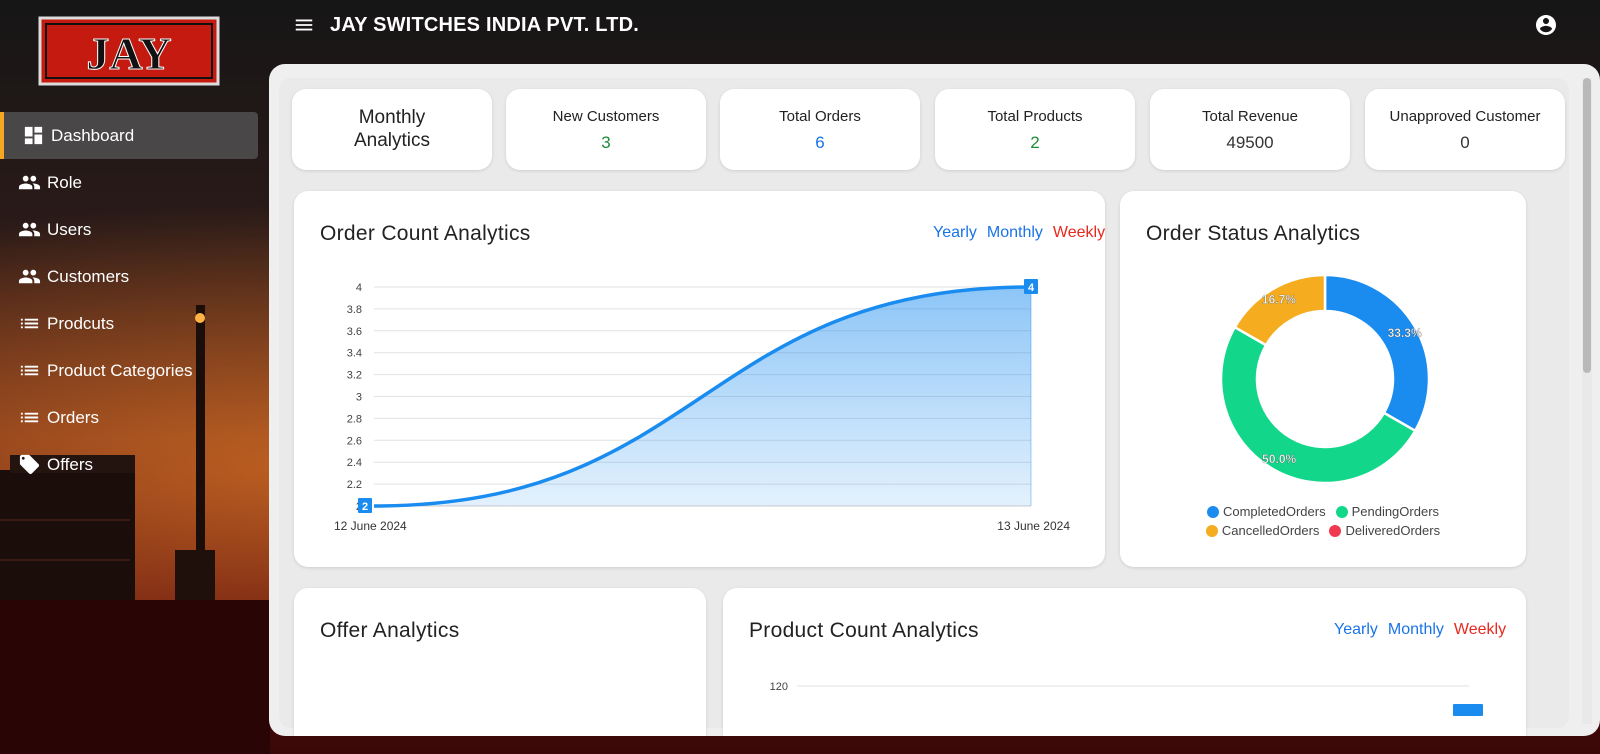  I want to click on x-tick-label: 13 June 2024, so click(1033, 526).